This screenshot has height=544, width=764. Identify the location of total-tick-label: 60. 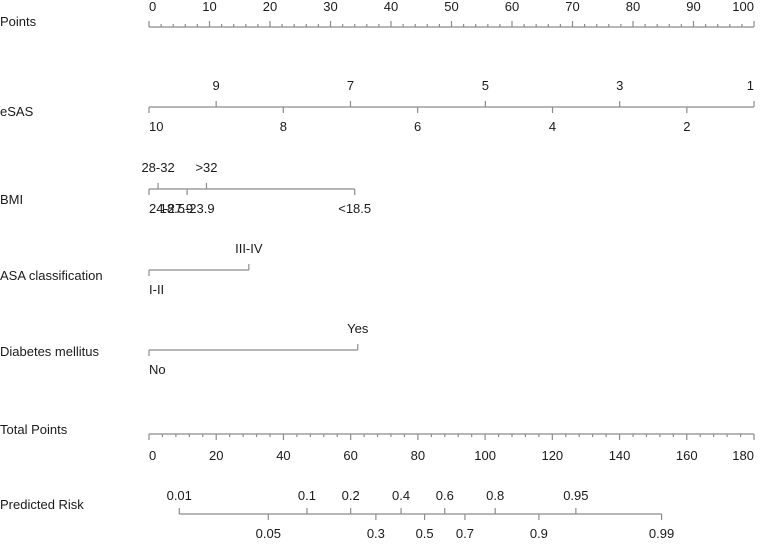
(350, 455).